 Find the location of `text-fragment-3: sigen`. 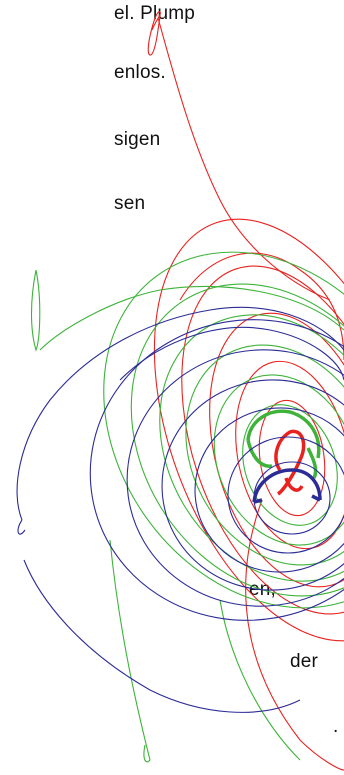

text-fragment-3: sigen is located at coordinates (137, 139).